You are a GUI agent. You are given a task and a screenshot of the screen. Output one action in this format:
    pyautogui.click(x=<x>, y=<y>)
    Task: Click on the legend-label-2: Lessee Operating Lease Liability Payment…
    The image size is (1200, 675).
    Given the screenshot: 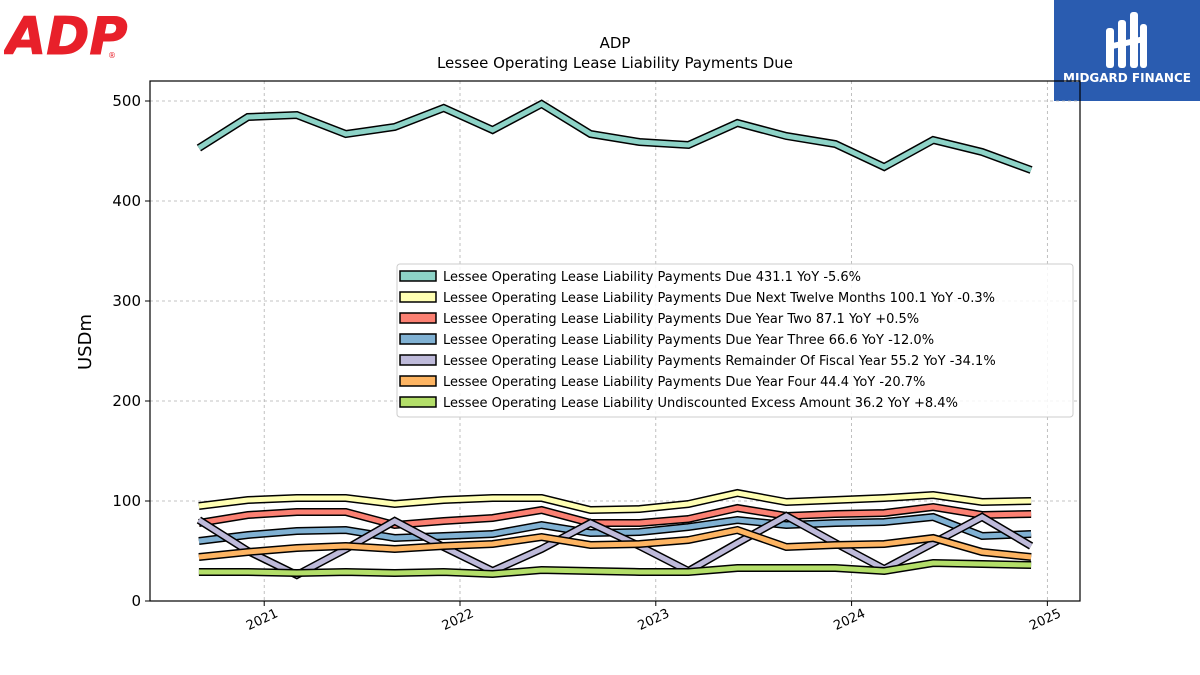 What is the action you would take?
    pyautogui.click(x=719, y=298)
    